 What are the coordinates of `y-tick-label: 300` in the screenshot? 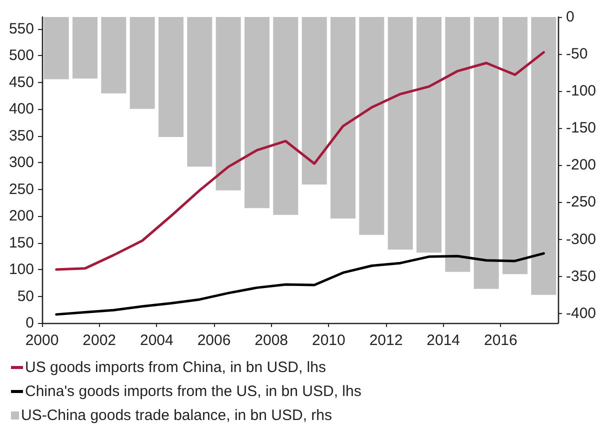 It's located at (21, 163).